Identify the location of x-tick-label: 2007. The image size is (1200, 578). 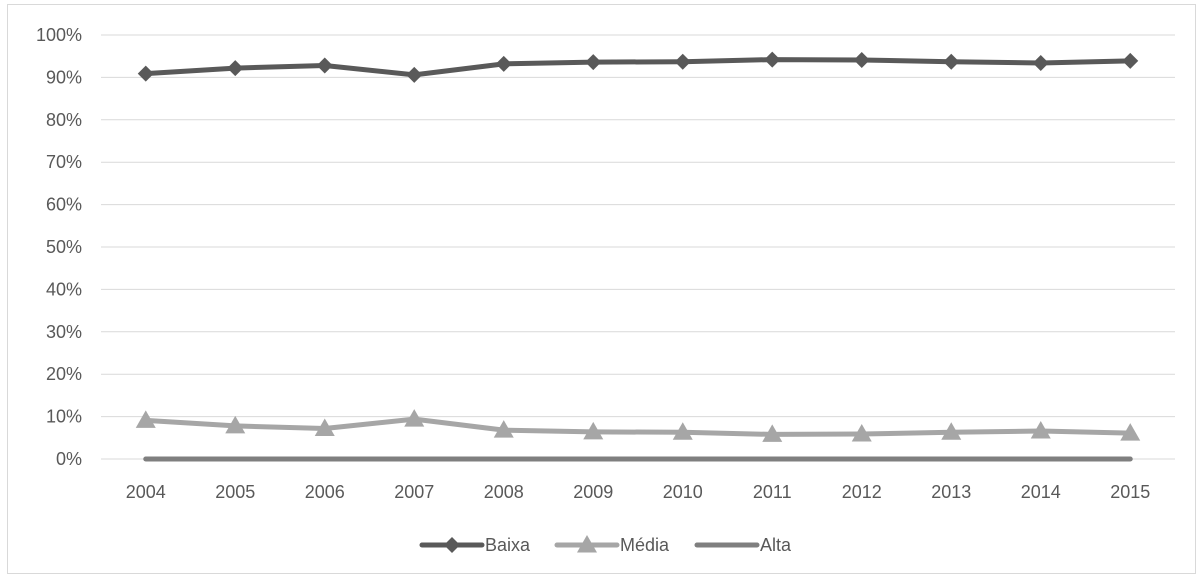
(414, 492).